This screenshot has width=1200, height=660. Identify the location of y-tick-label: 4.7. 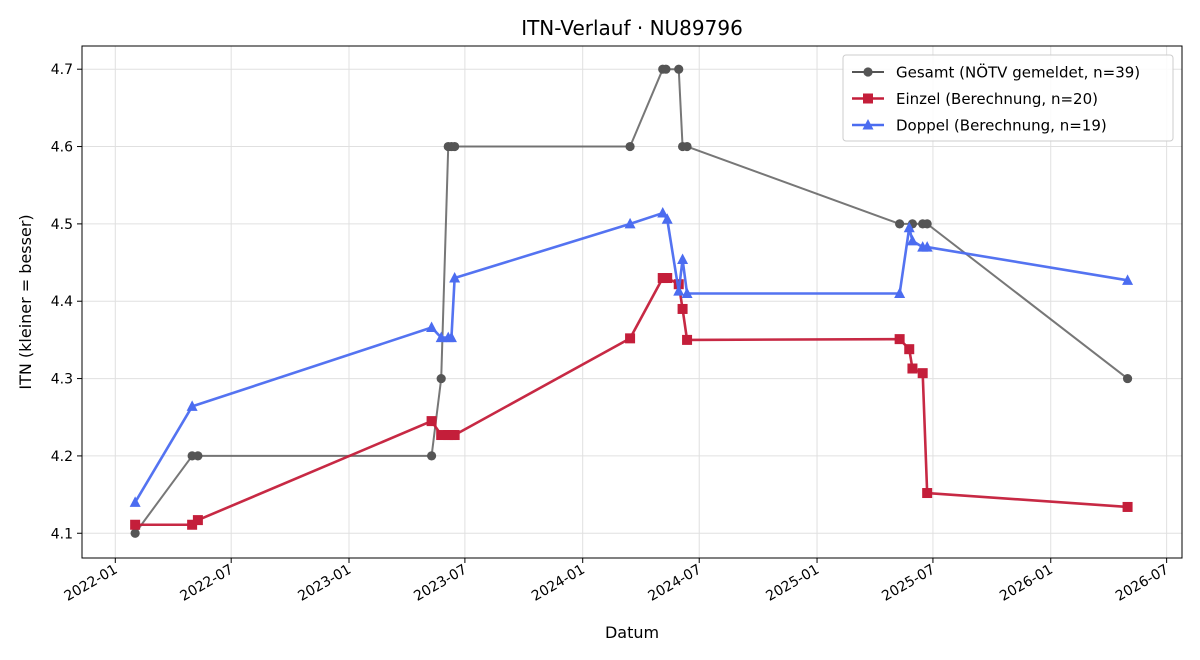
(62, 70).